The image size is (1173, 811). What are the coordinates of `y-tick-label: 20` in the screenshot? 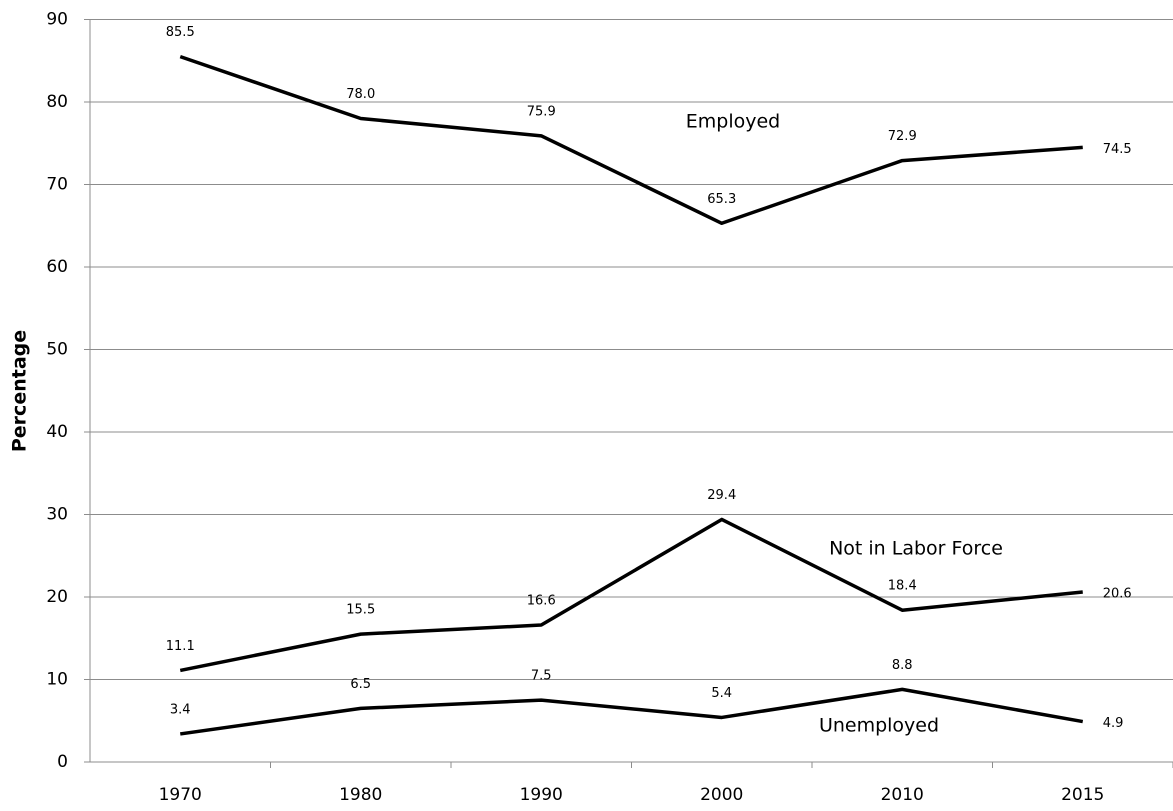 It's located at (57, 597).